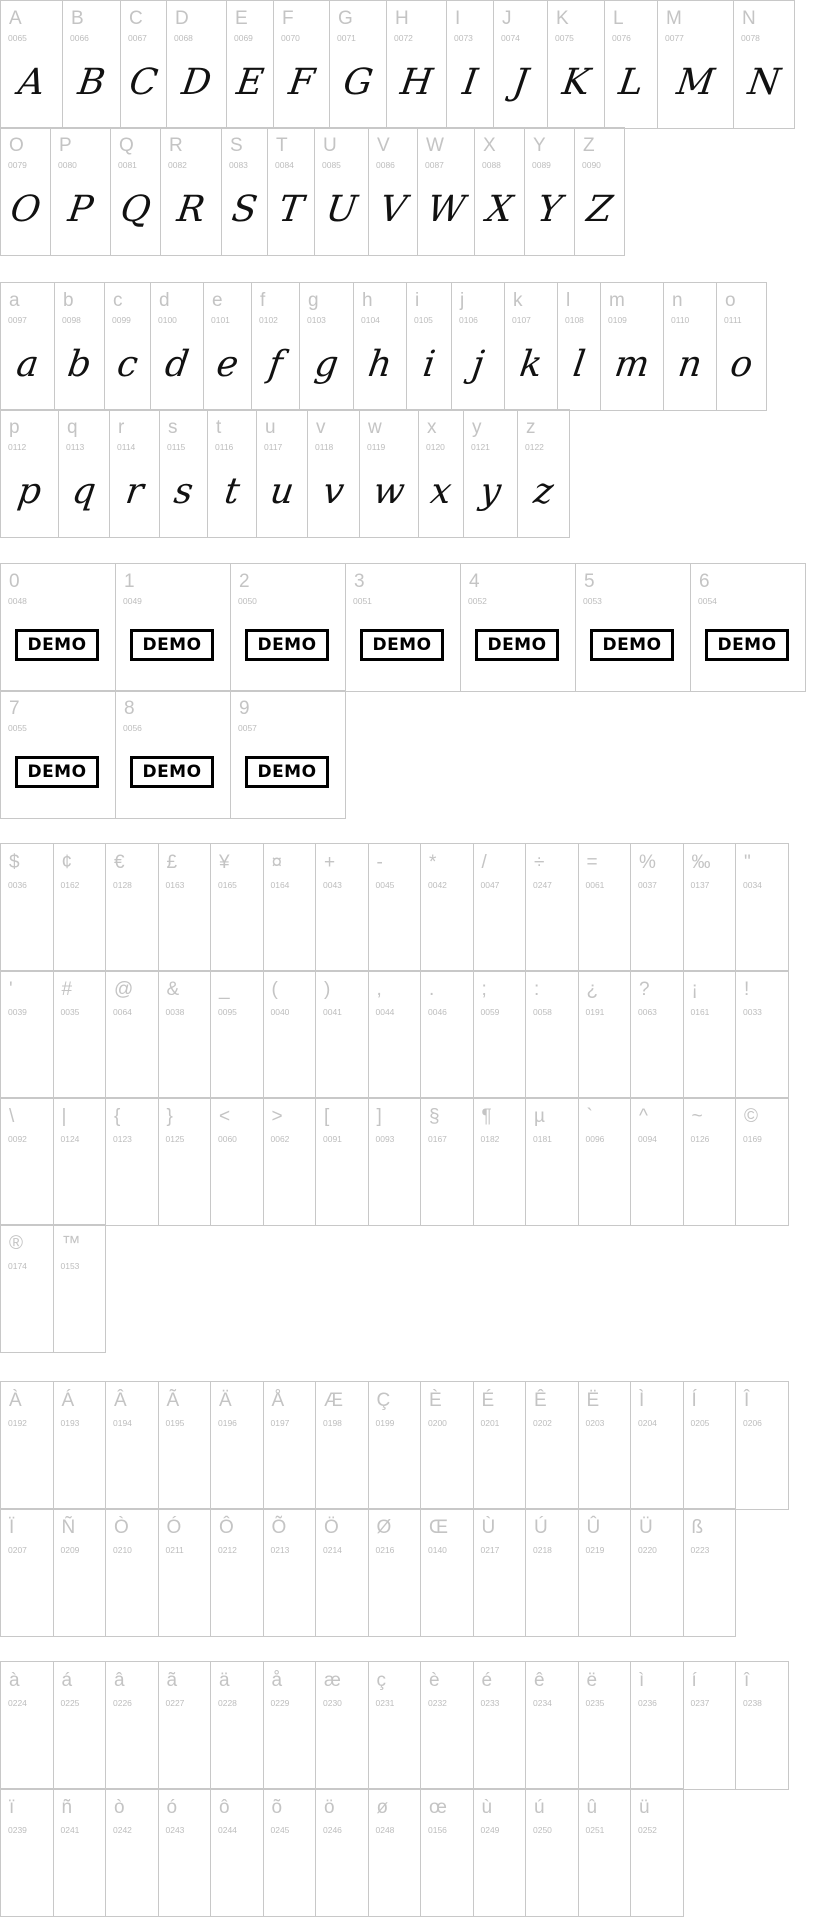  Describe the element at coordinates (70, 1139) in the screenshot. I see `glyph-code: 0124` at that location.